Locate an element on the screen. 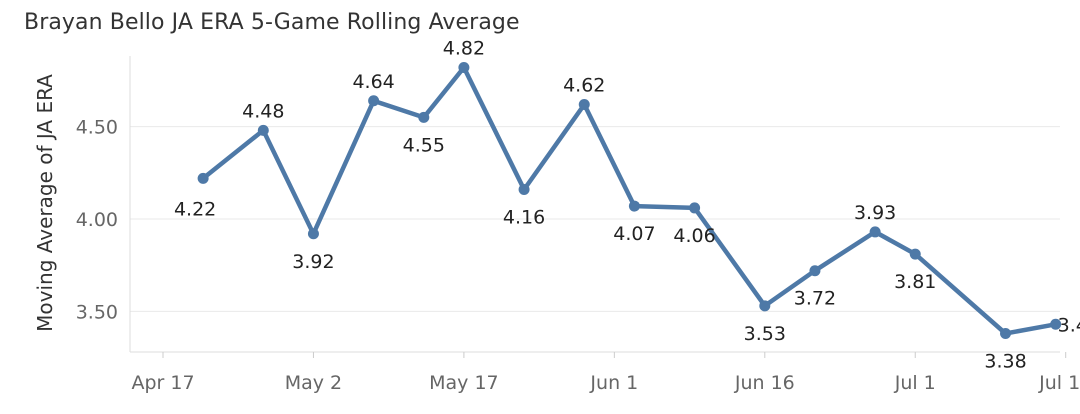 The height and width of the screenshot is (414, 1080). y-tick-label: 4.00 is located at coordinates (97, 220).